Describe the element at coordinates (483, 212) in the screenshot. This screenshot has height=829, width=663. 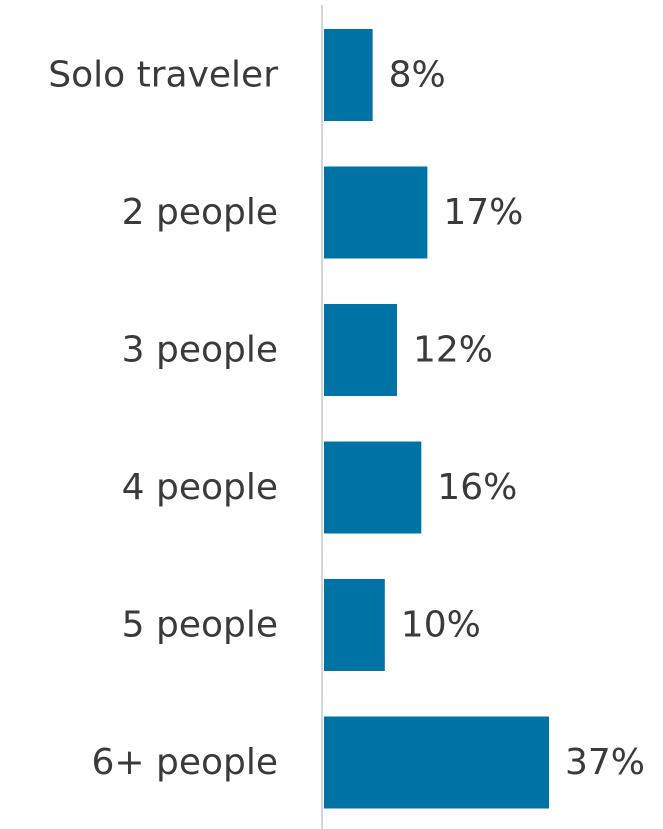
I see `value-label-2-people: 17%` at that location.